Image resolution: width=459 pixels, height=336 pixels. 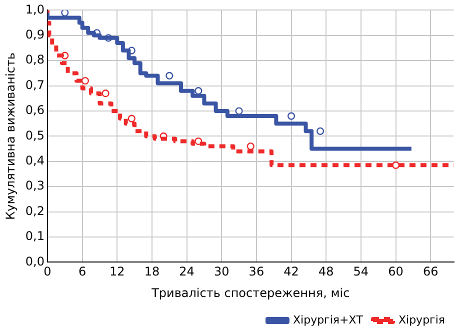 What do you see at coordinates (34, 35) in the screenshot?
I see `y-tick-label: 0,9` at bounding box center [34, 35].